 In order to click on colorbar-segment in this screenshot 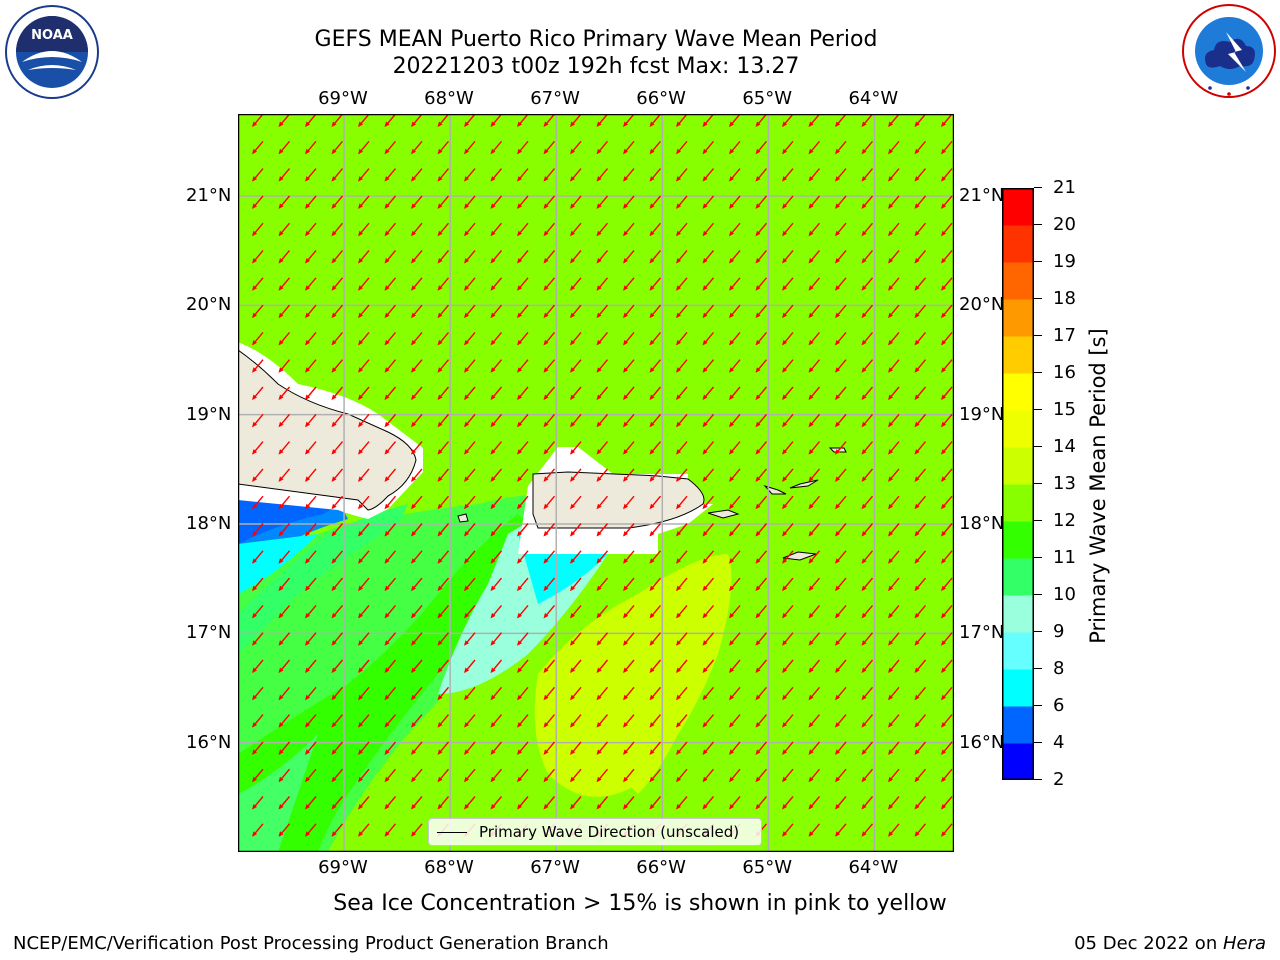, I will do `click(1018, 725)`.